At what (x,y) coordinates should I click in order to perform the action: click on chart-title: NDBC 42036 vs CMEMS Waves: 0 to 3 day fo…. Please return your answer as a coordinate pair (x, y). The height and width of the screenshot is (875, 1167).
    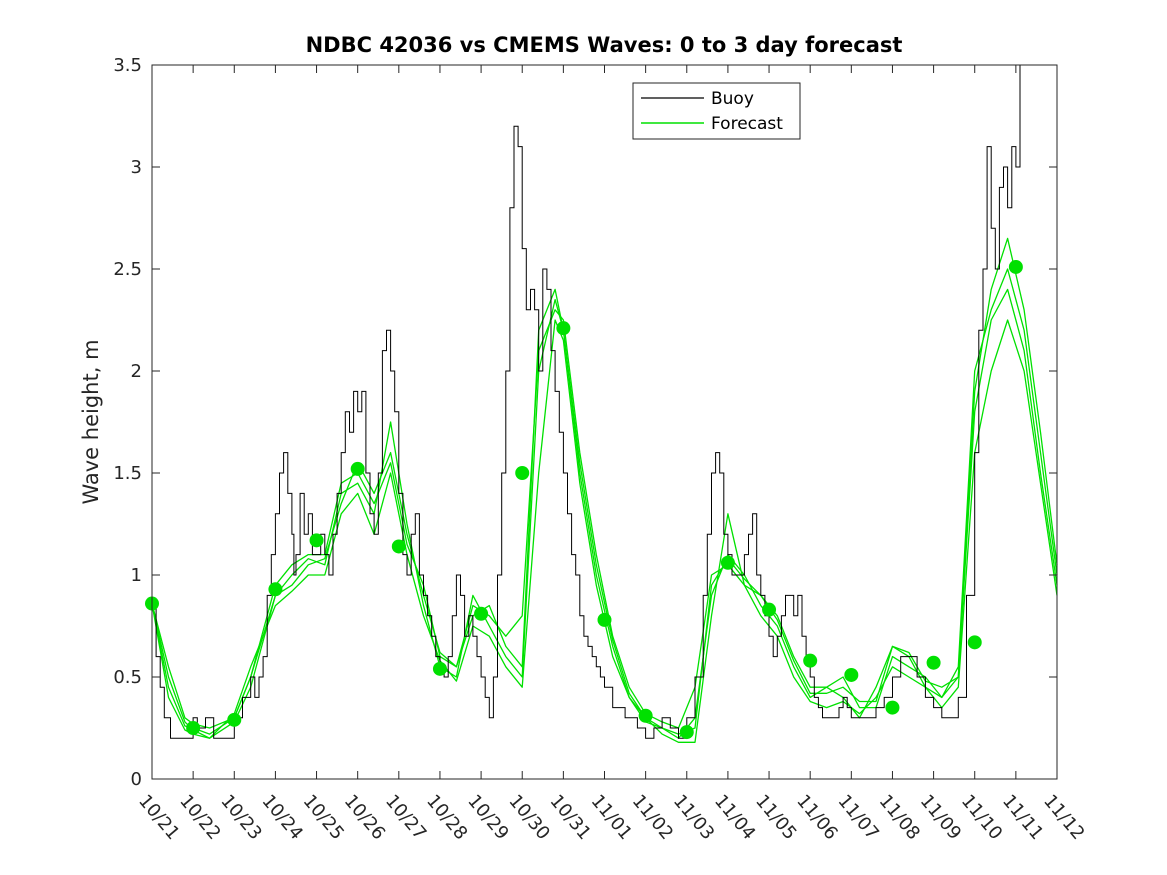
    Looking at the image, I should click on (604, 45).